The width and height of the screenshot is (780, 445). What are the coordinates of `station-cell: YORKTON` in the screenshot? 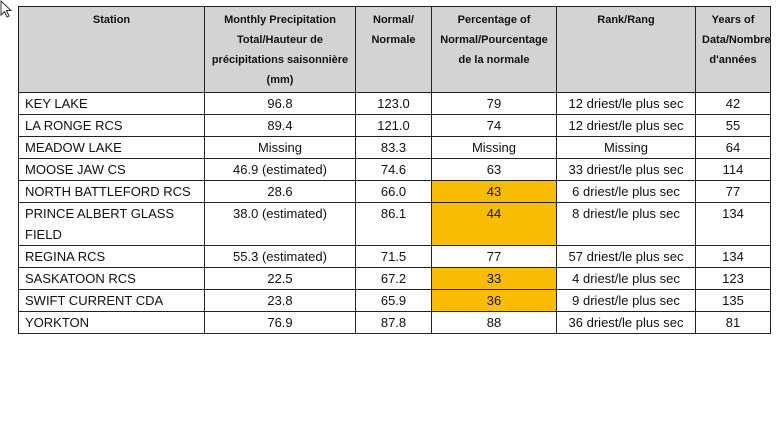 It's located at (111, 322).